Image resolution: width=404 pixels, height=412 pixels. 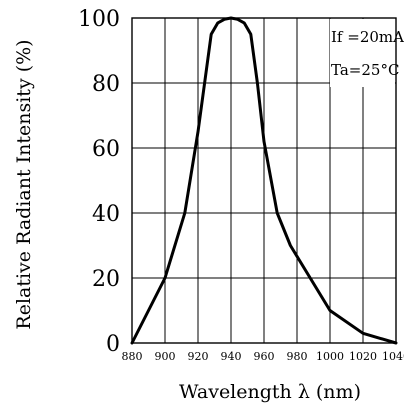 I want to click on y-axis-label: Relative Radiant Intensity (%), so click(x=24, y=184).